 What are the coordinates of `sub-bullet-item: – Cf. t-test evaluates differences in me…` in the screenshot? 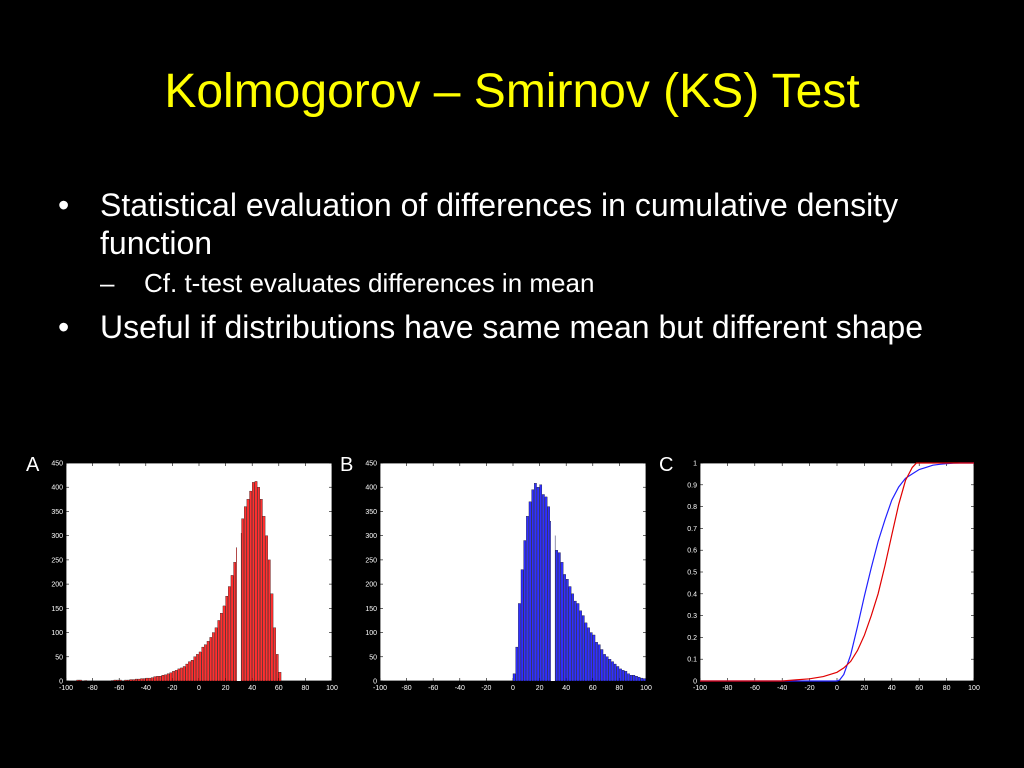 It's located at (523, 283).